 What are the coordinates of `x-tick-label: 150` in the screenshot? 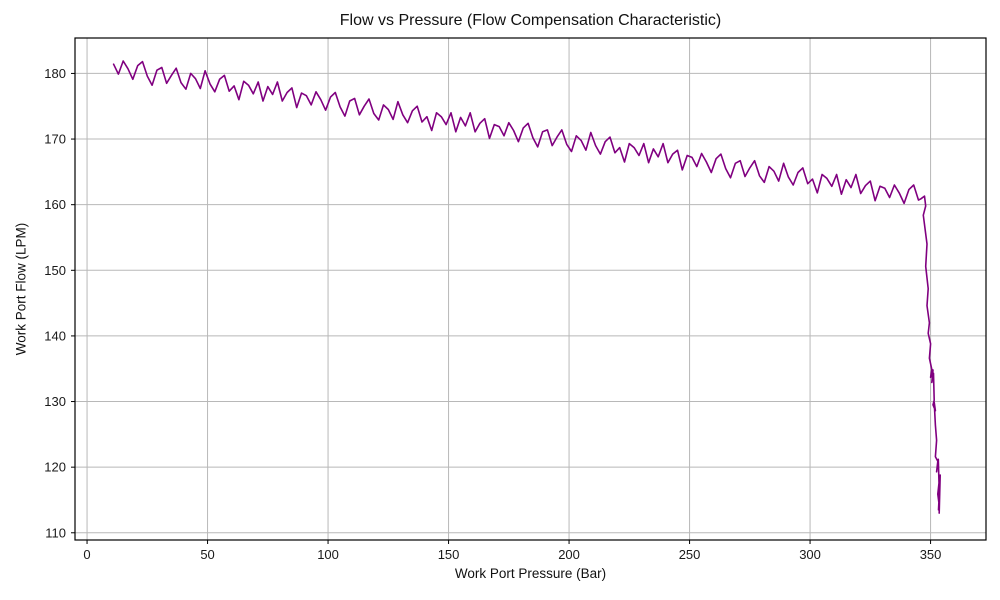 It's located at (449, 554).